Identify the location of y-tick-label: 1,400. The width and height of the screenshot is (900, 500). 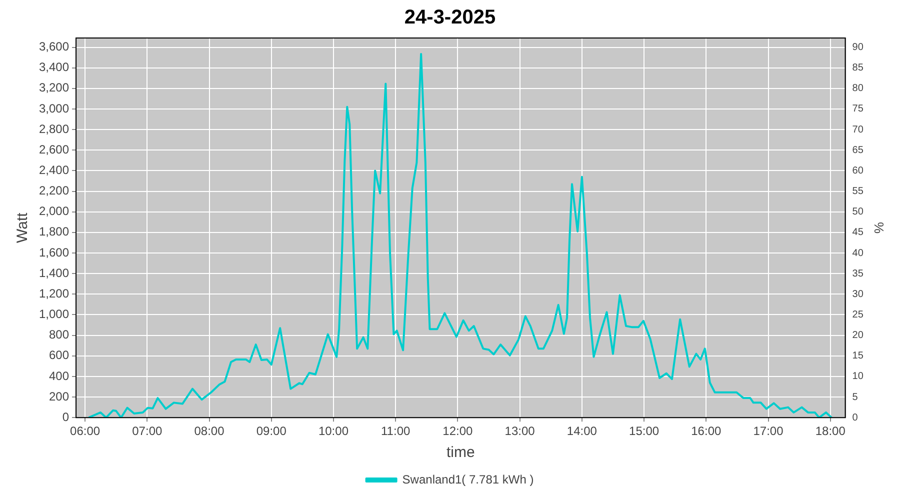
(54, 273).